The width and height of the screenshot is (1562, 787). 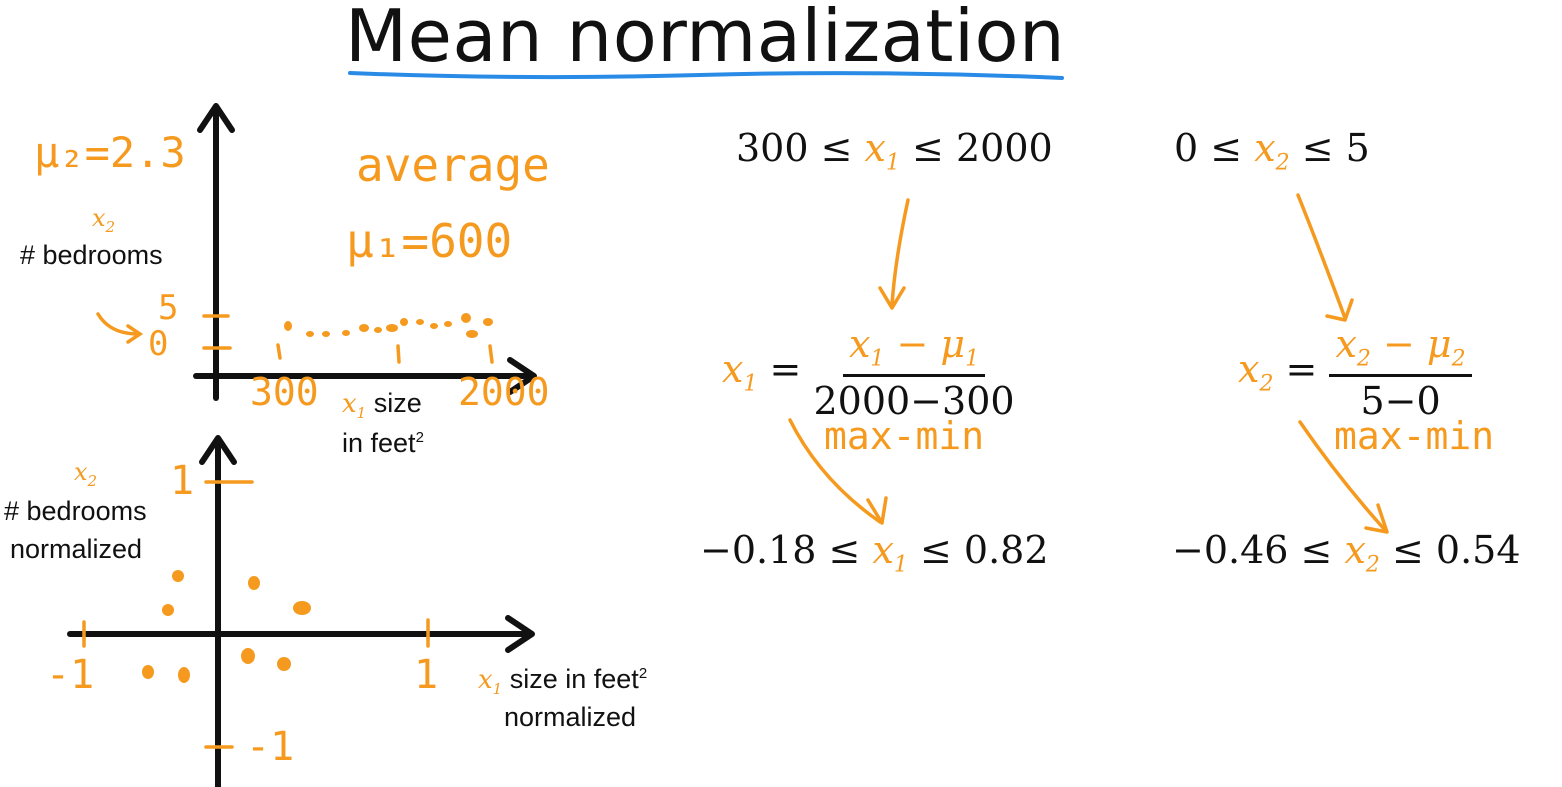 I want to click on bottom-graph-points, so click(x=226, y=626).